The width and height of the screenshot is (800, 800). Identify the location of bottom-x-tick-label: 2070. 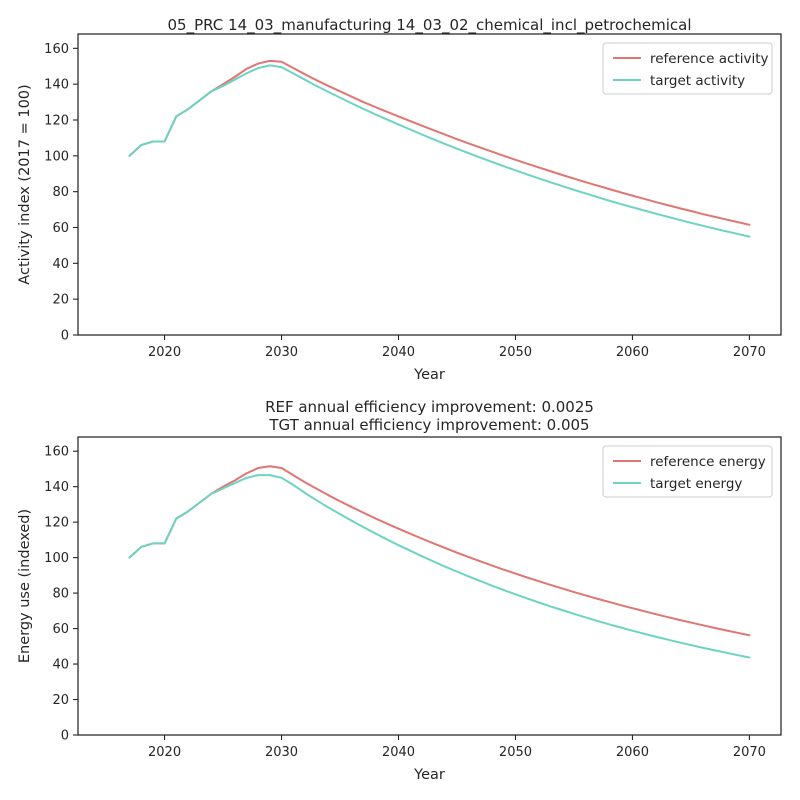
(749, 752).